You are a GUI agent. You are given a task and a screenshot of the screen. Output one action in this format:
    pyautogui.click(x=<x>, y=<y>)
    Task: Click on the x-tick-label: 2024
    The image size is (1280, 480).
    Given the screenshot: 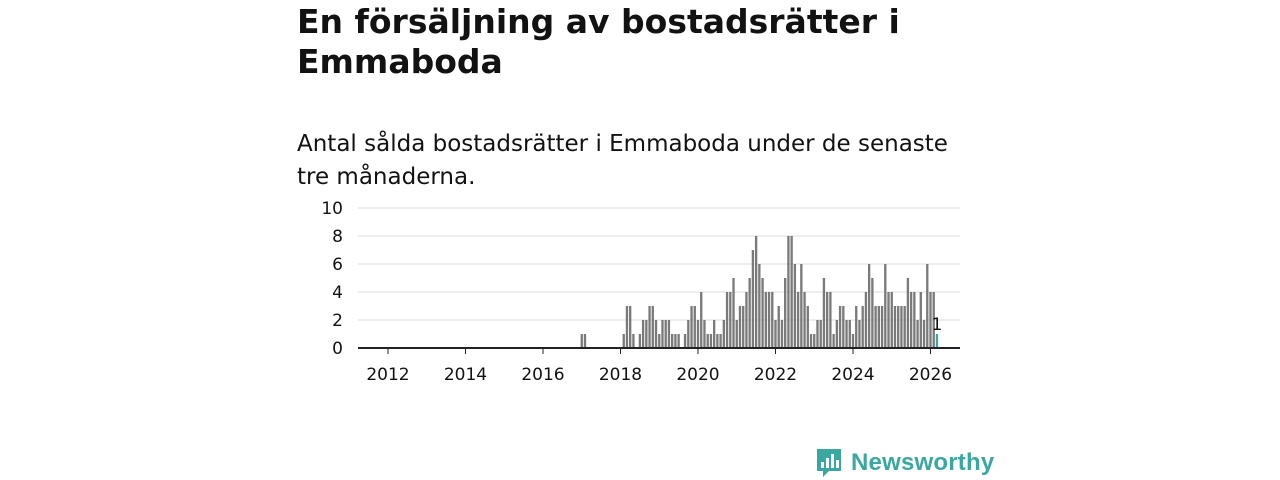 What is the action you would take?
    pyautogui.click(x=852, y=375)
    